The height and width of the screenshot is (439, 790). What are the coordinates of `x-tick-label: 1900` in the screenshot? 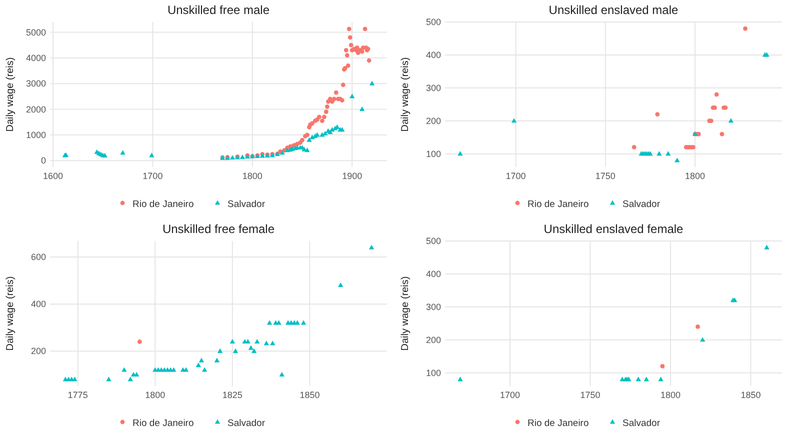 It's located at (352, 176).